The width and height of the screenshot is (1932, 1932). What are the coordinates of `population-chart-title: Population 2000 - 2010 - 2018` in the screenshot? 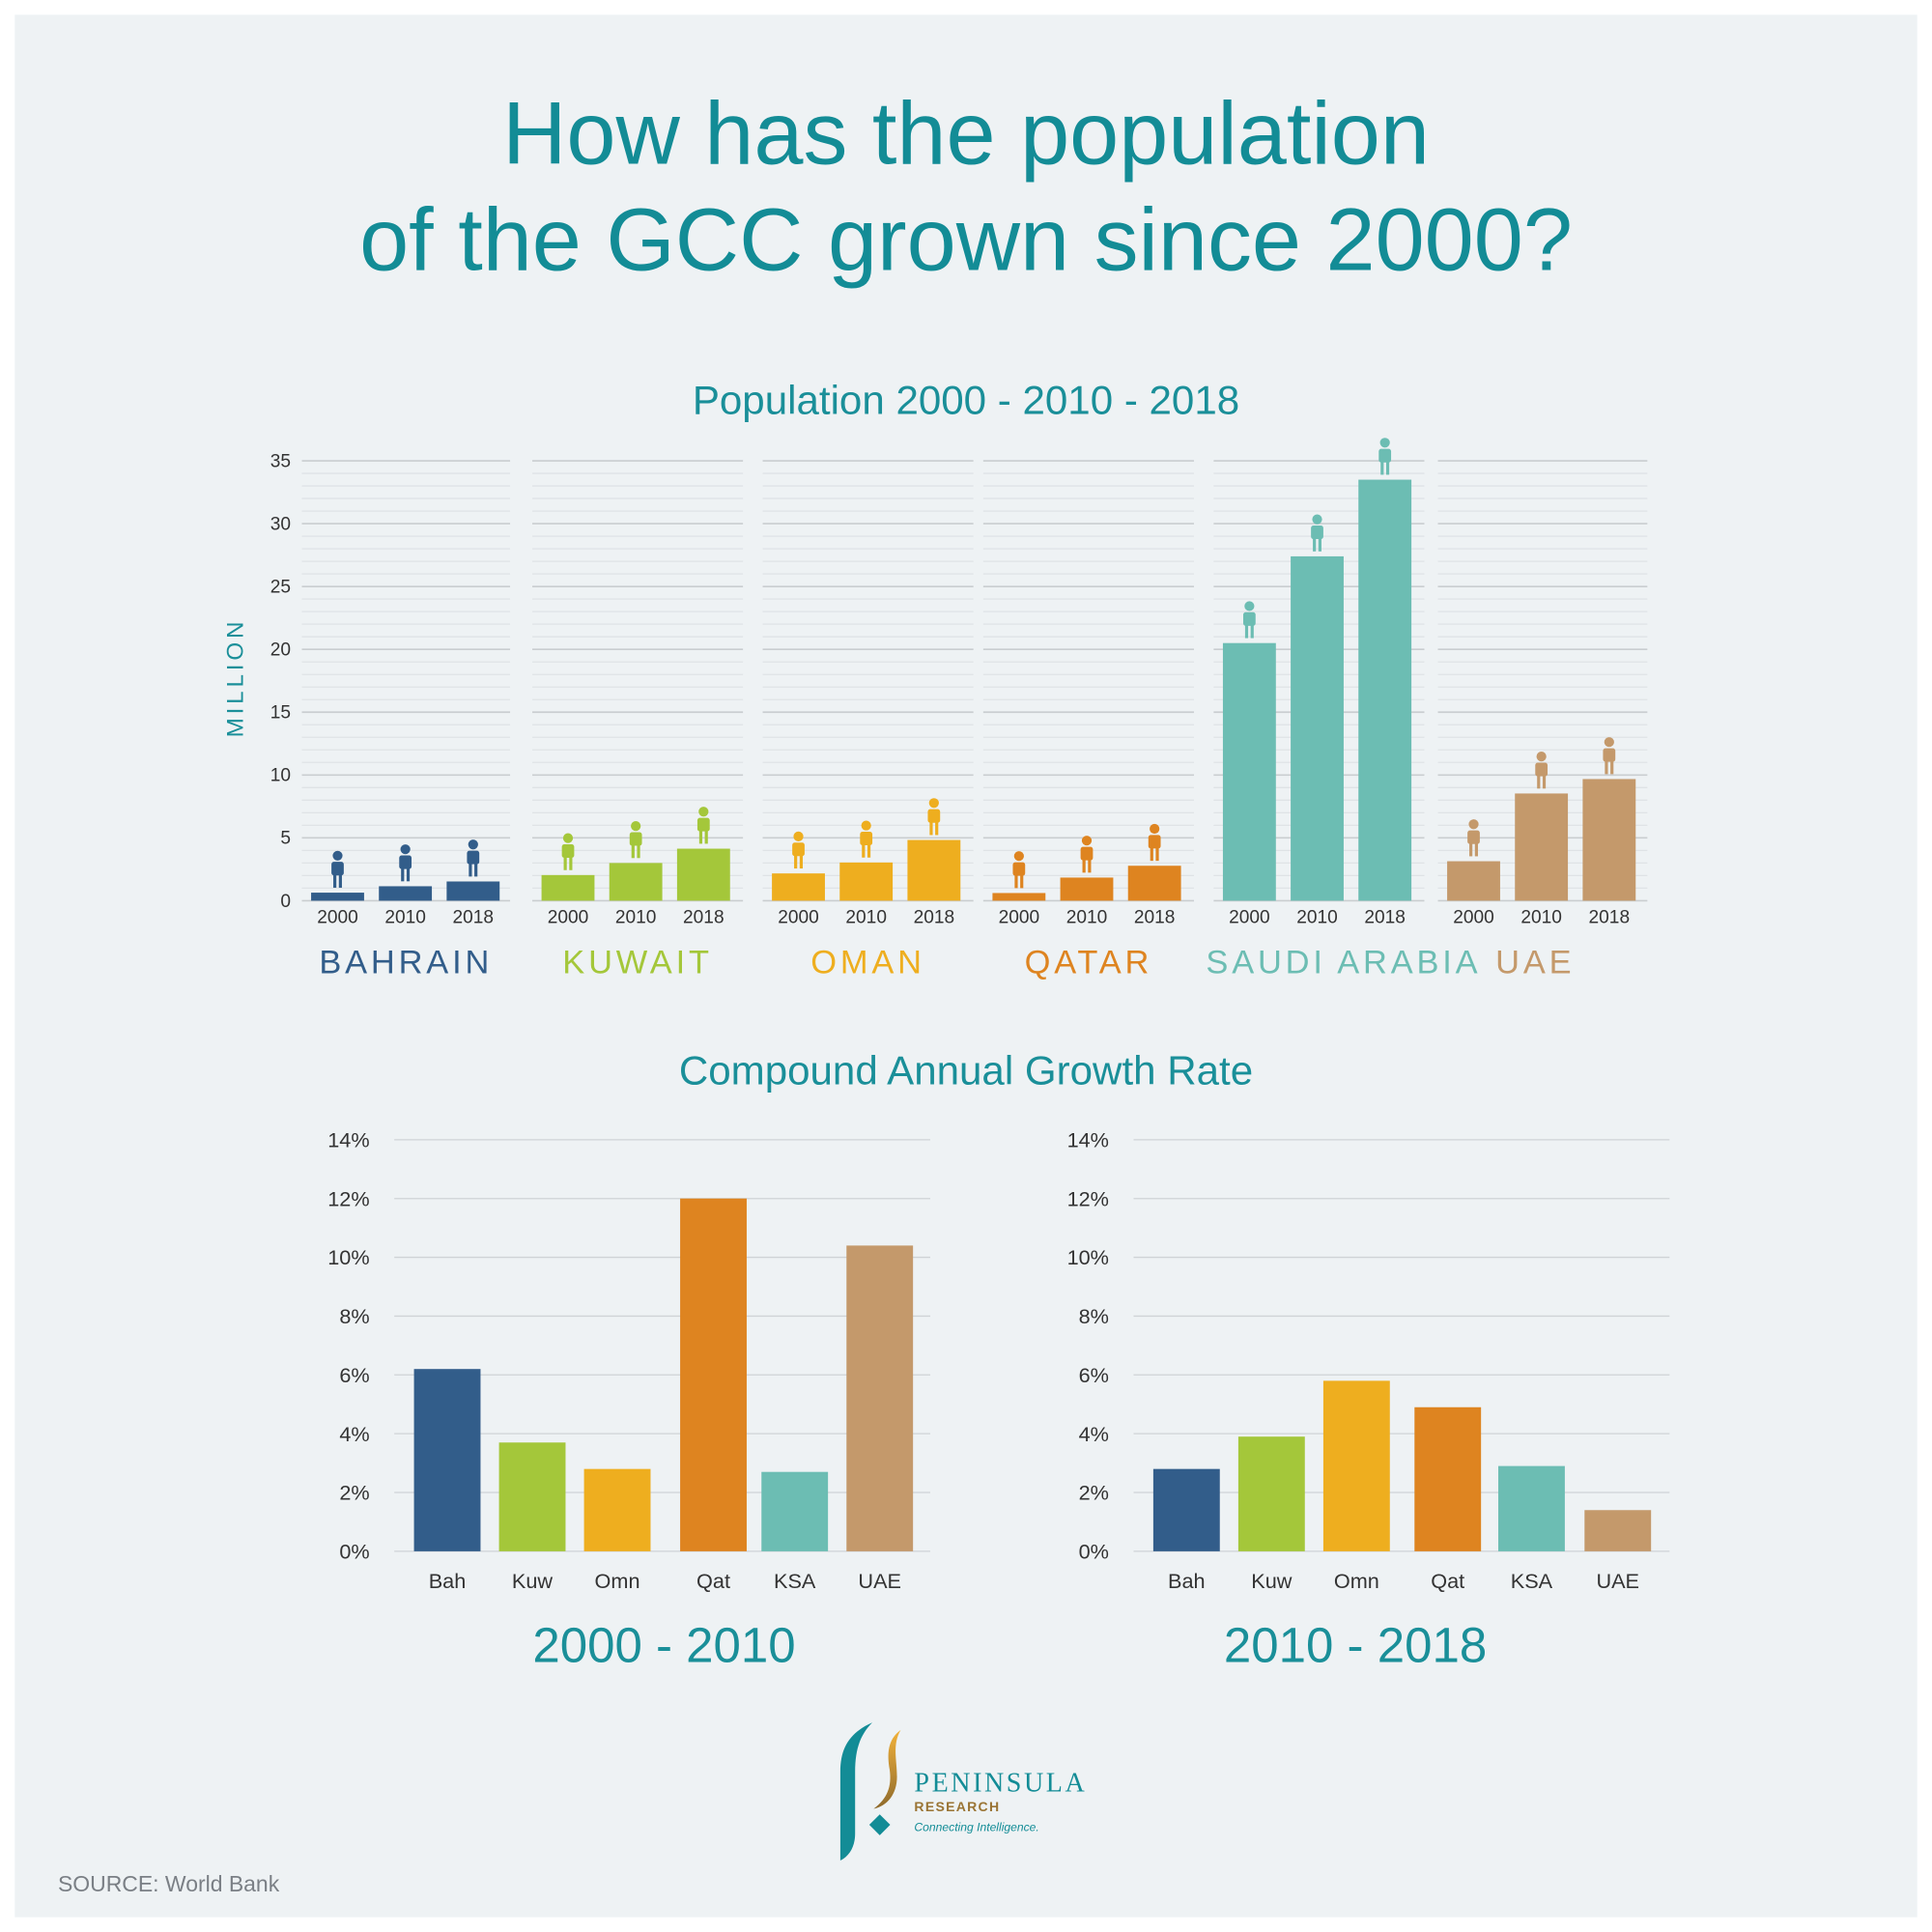 It's located at (966, 400).